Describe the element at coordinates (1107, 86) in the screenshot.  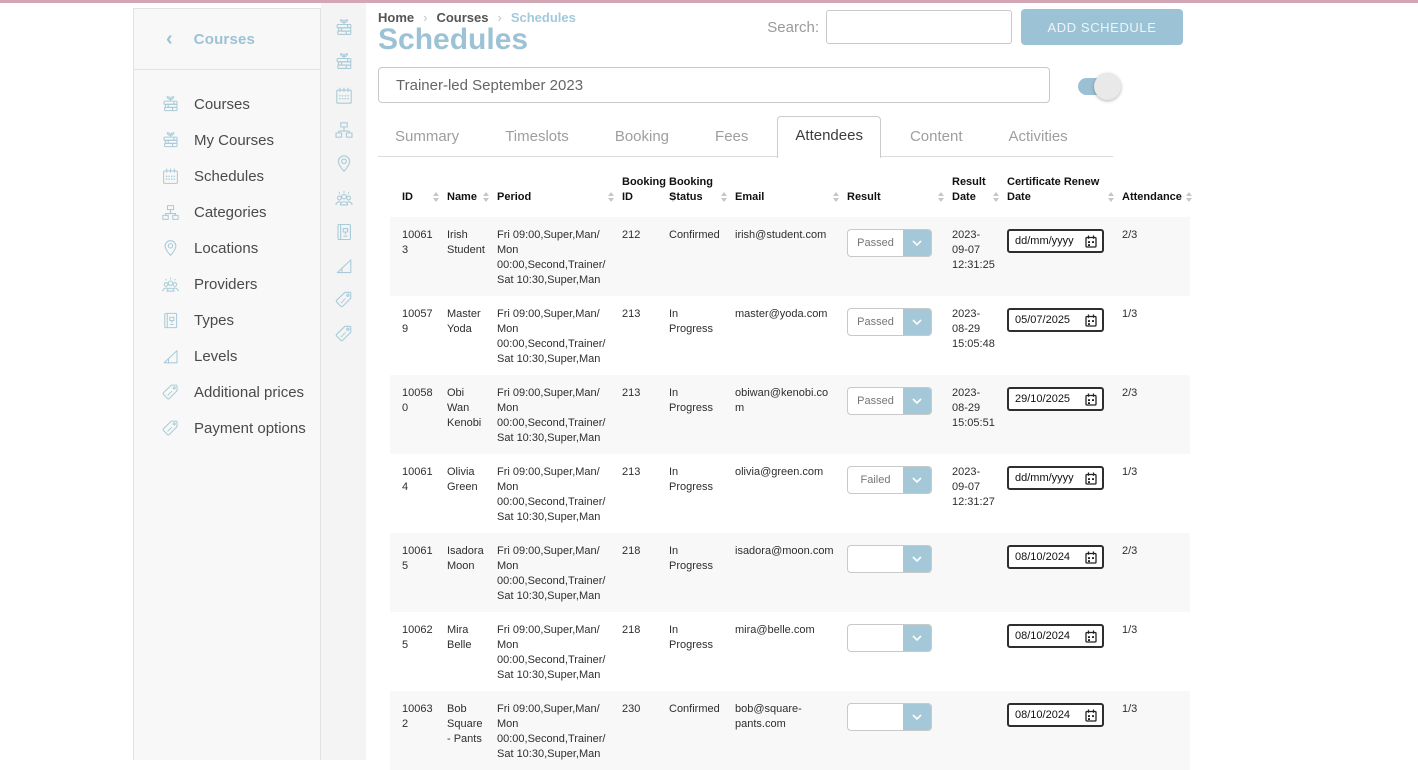
I see `toggle-knob` at that location.